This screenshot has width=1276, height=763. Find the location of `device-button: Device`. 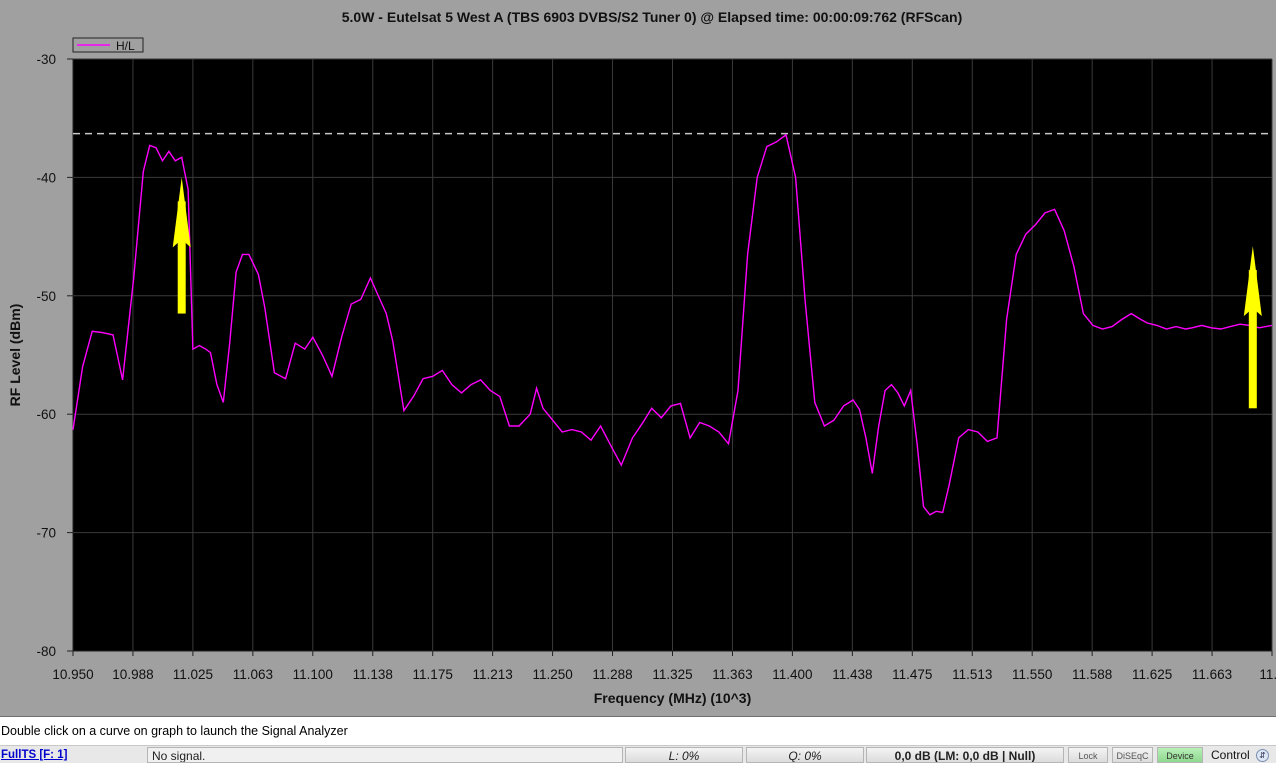

device-button: Device is located at coordinates (1180, 755).